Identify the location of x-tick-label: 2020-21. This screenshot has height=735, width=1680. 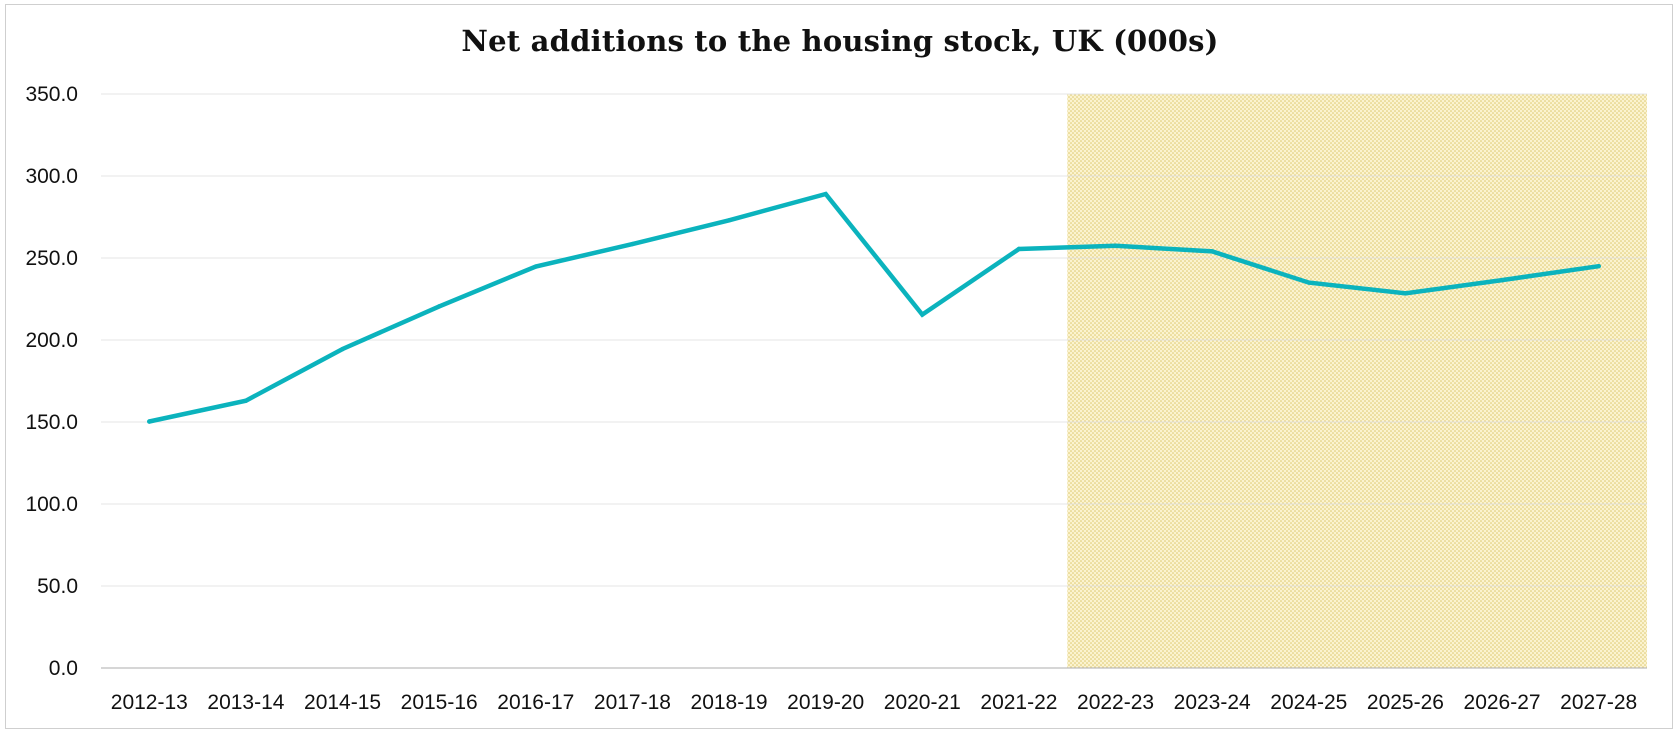
(922, 702).